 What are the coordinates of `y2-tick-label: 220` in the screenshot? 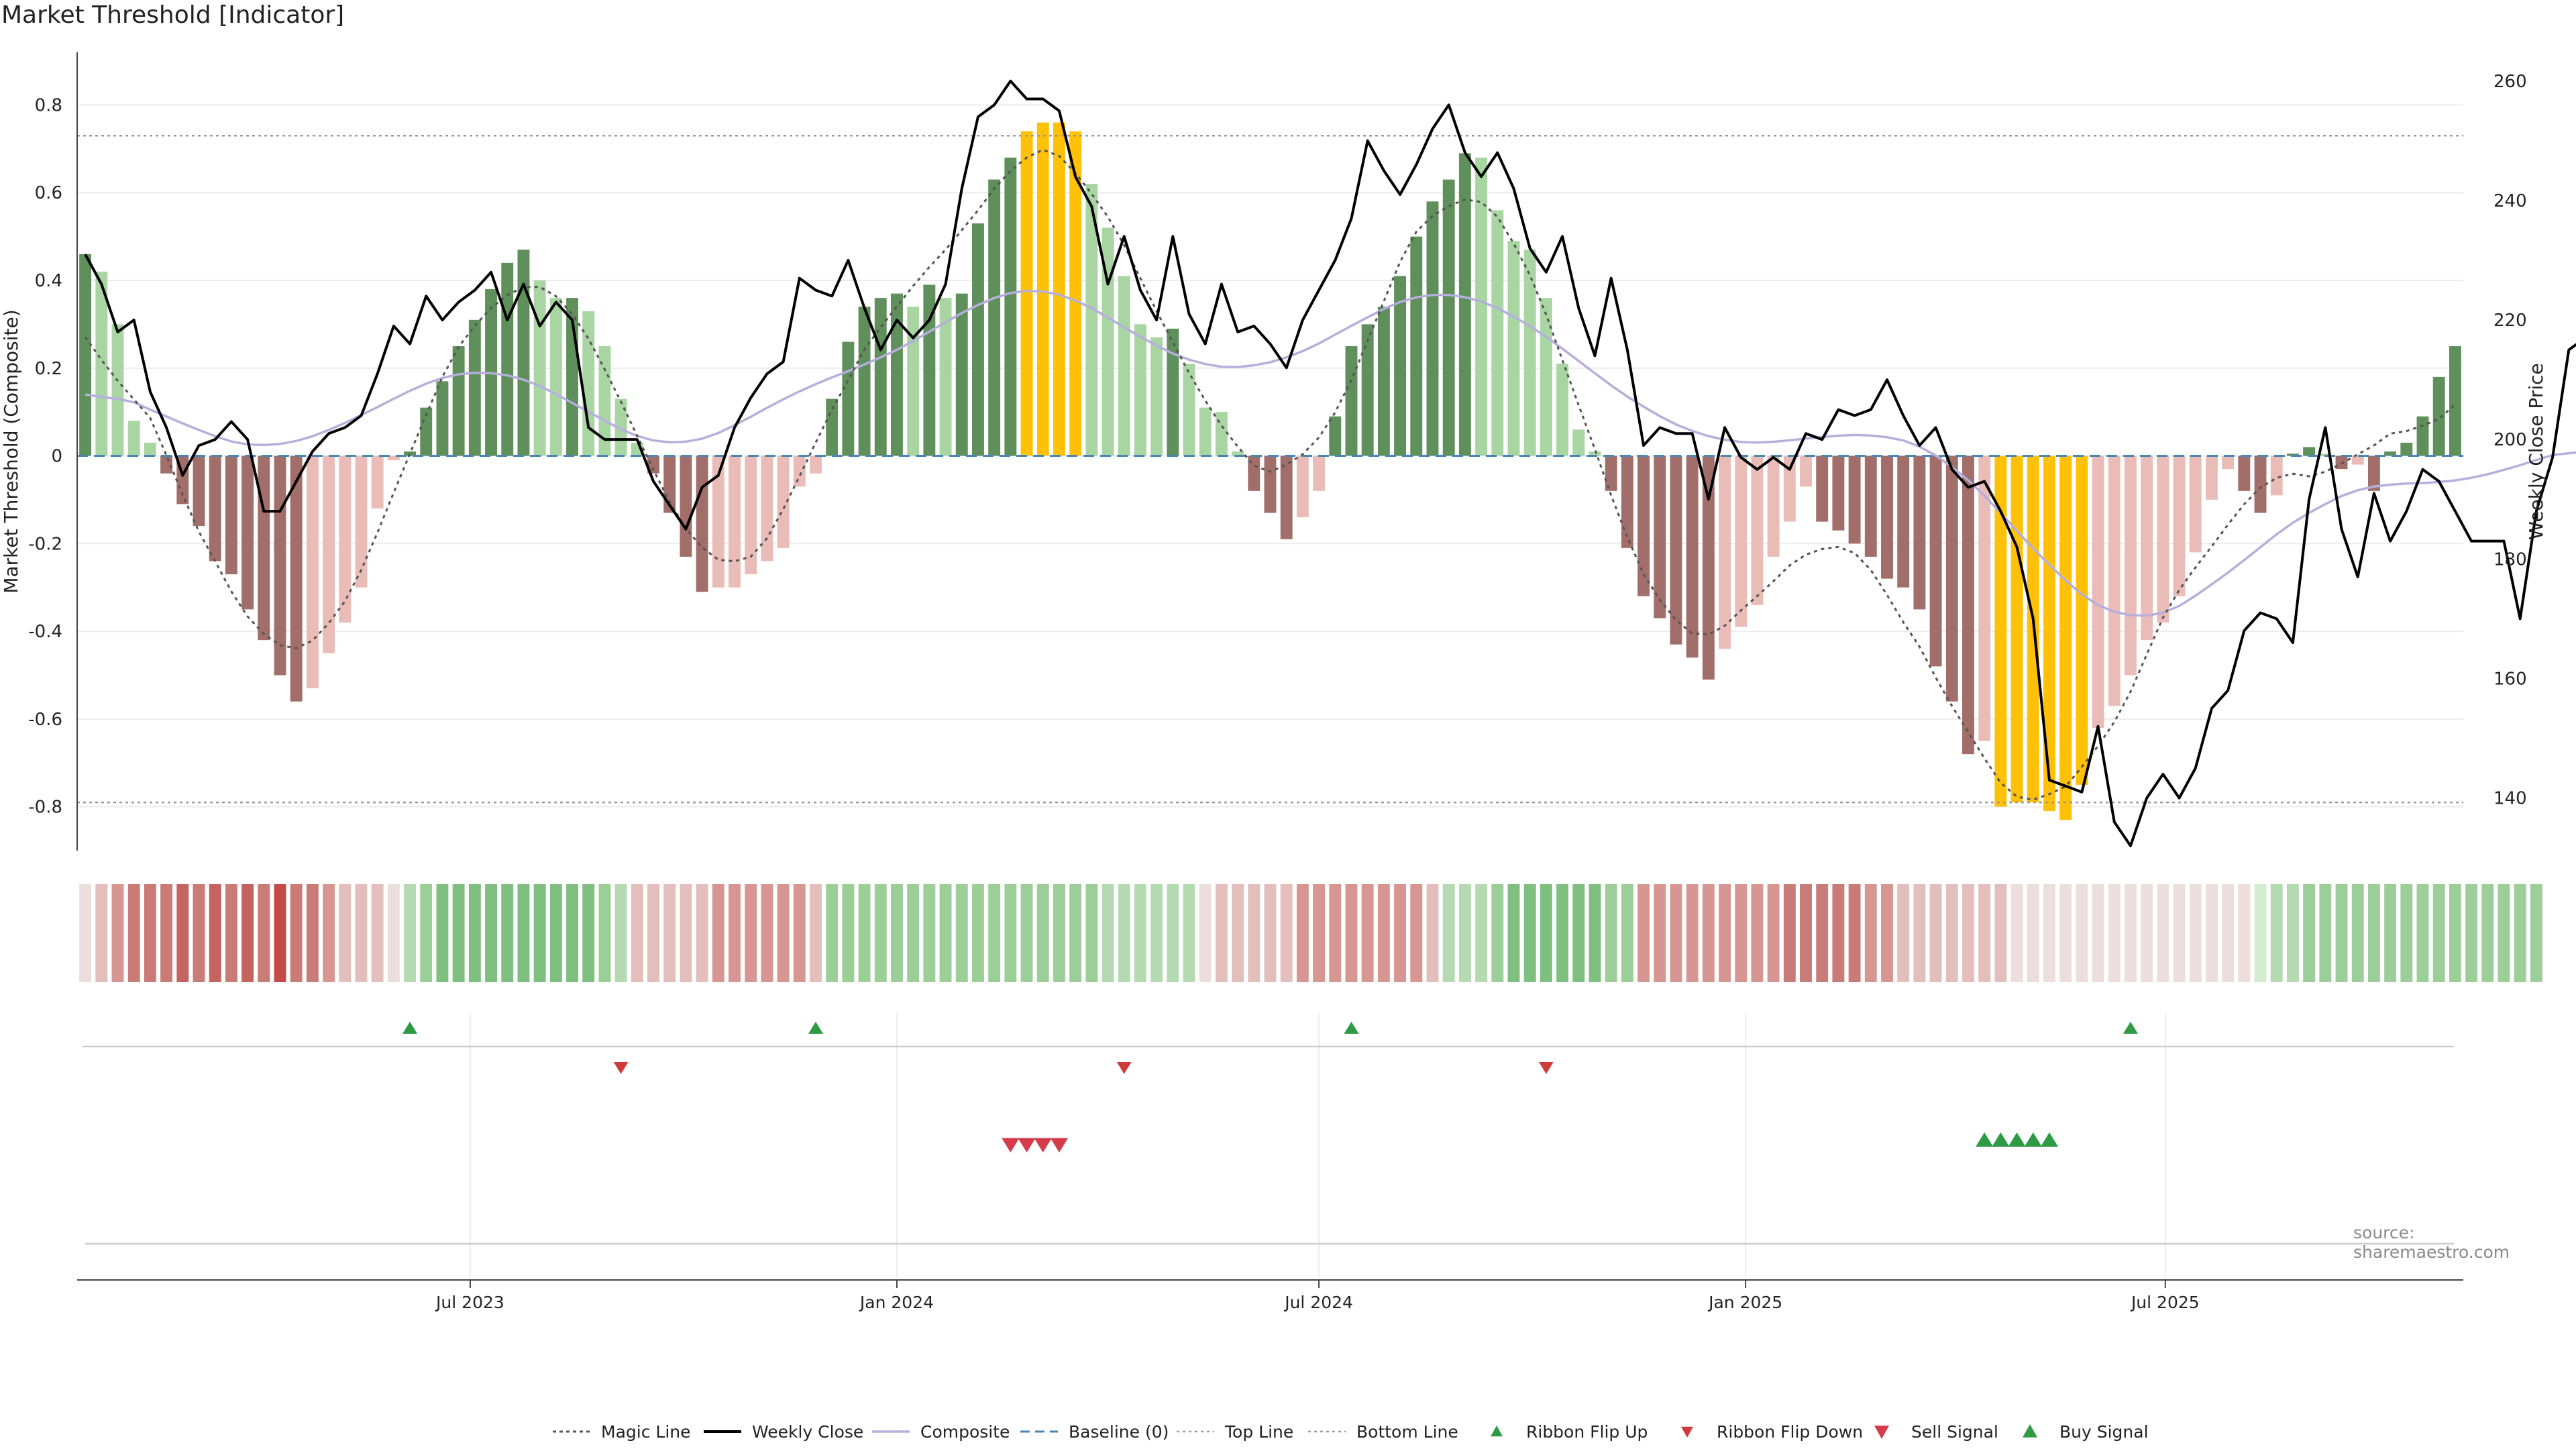 It's located at (2510, 321).